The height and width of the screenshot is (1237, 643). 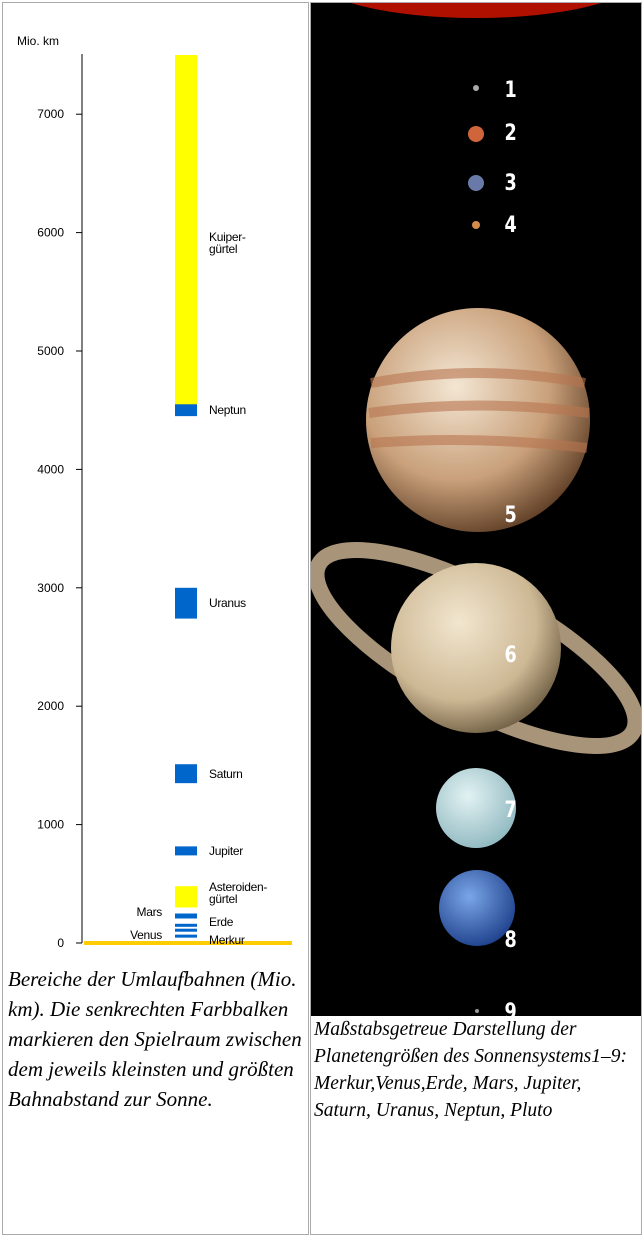 What do you see at coordinates (50, 233) in the screenshot?
I see `y-tick-label: 6000` at bounding box center [50, 233].